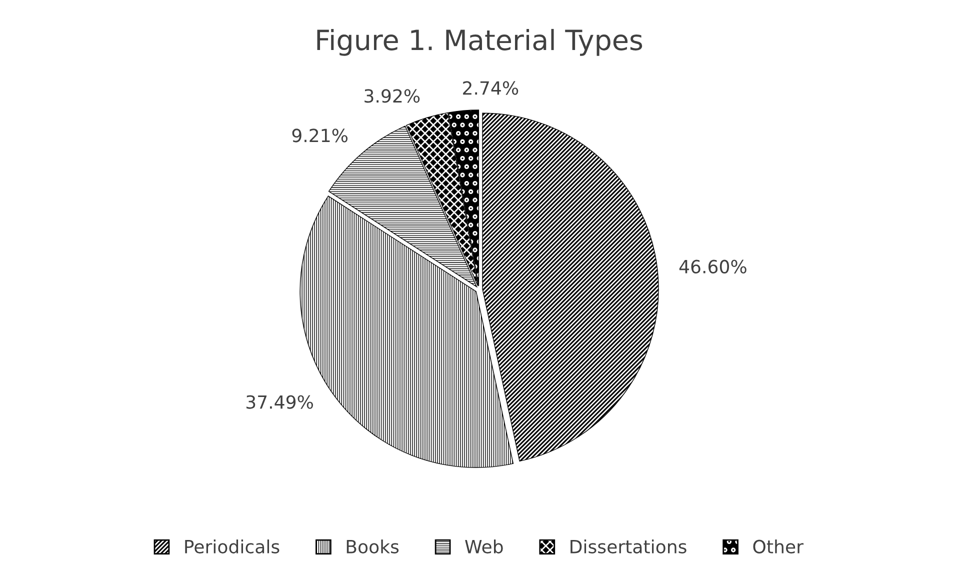  I want to click on data-label: 9.21%, so click(320, 135).